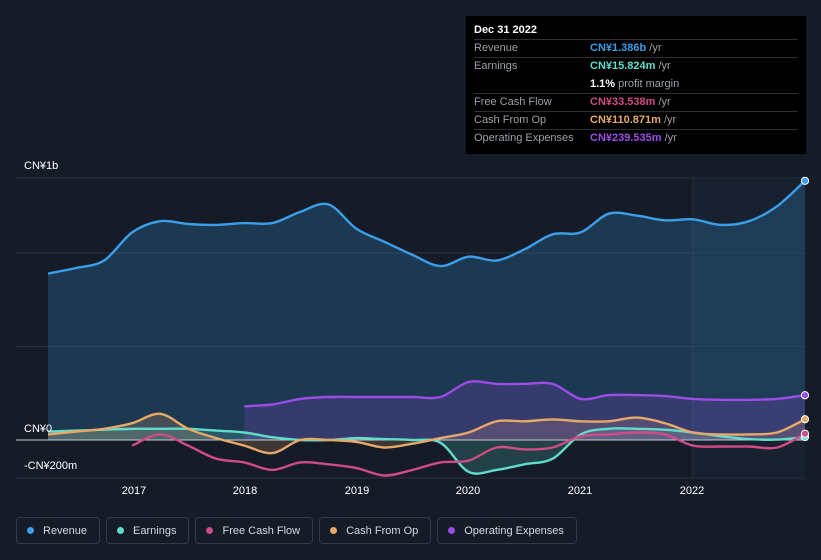 The height and width of the screenshot is (560, 821). Describe the element at coordinates (805, 419) in the screenshot. I see `end-marker-cash-from-op` at that location.